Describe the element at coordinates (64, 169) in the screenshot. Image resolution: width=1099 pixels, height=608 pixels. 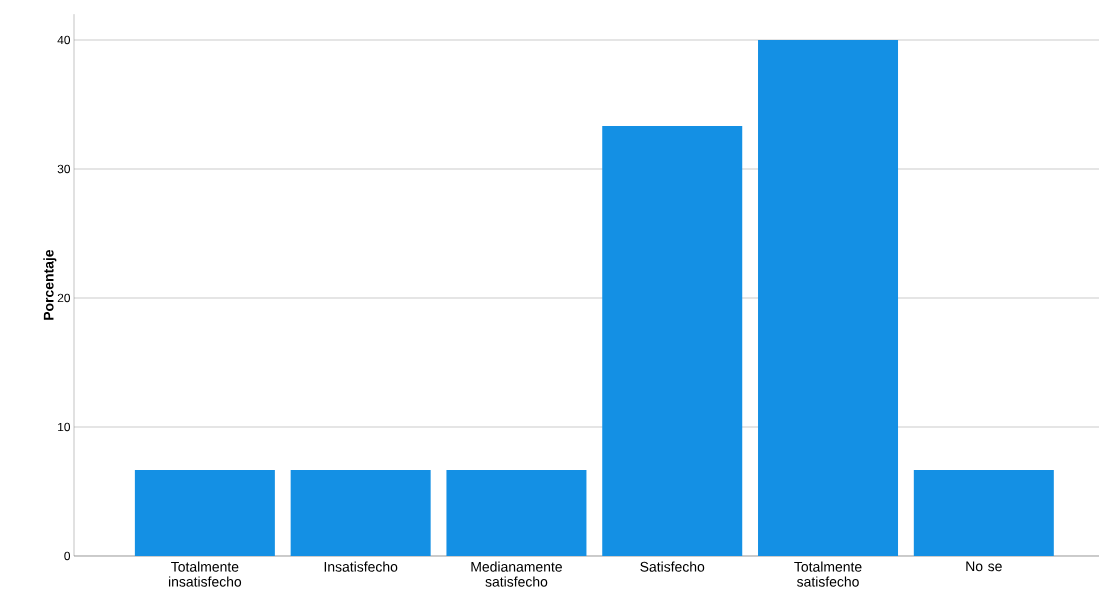
I see `y-tick-label: 30` at that location.